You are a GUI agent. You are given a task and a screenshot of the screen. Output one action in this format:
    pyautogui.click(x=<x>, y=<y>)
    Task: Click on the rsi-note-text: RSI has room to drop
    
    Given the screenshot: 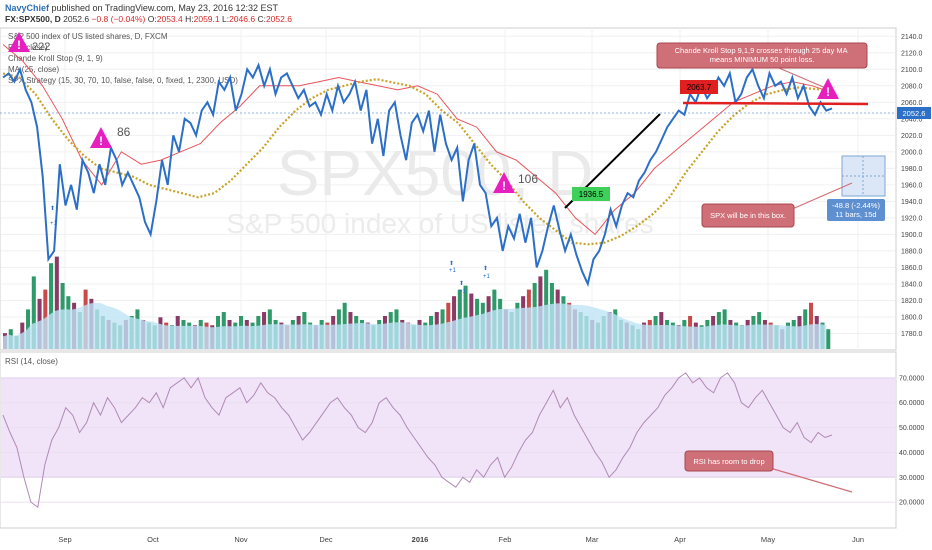 What is the action you would take?
    pyautogui.click(x=728, y=461)
    